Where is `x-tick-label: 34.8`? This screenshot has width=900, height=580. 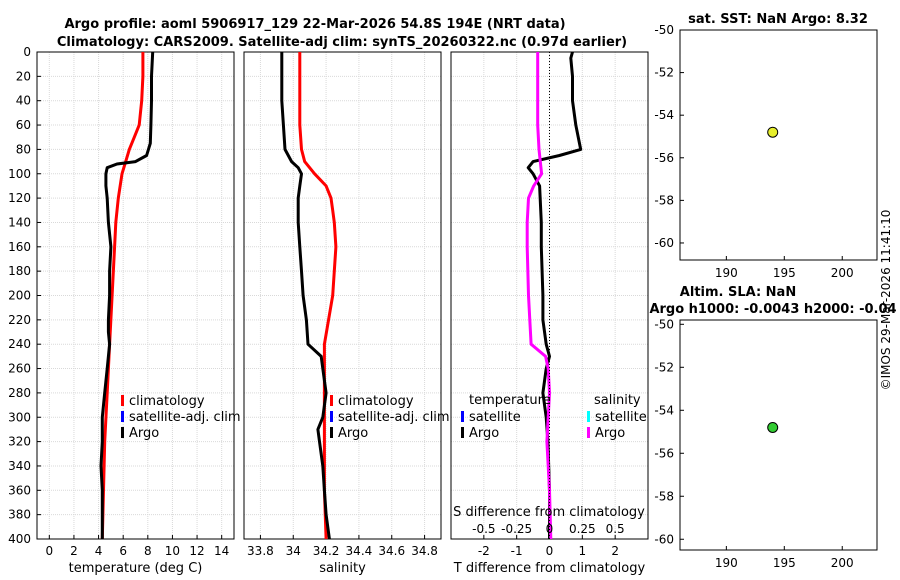 x-tick-label: 34.8 is located at coordinates (424, 551).